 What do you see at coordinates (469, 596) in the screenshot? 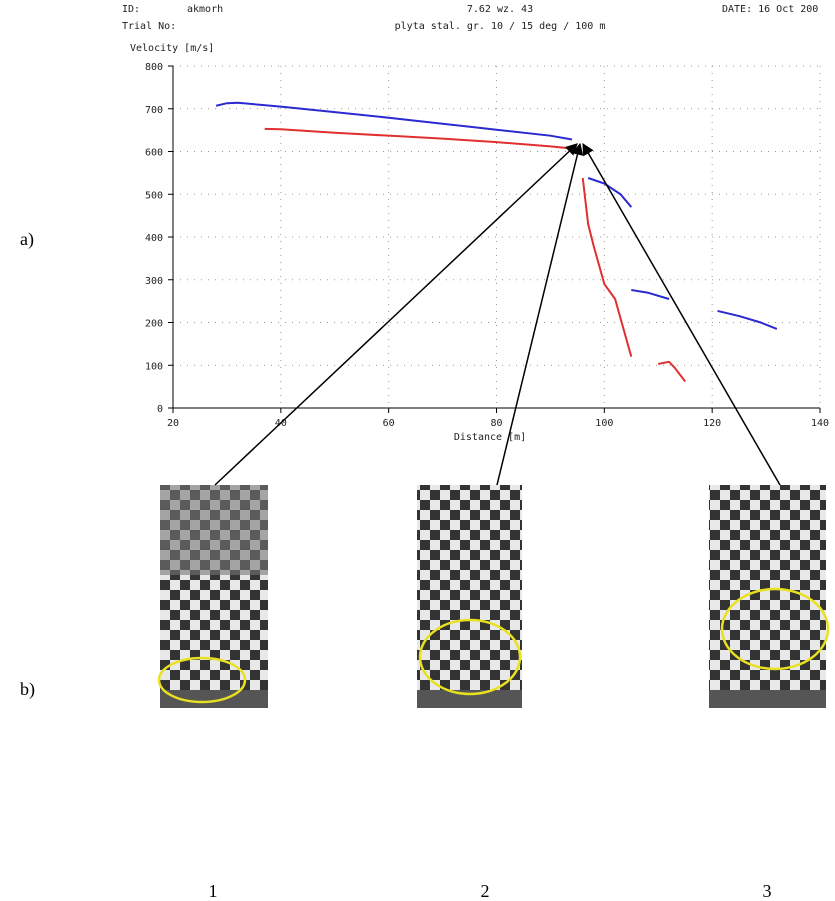
I see `photo` at bounding box center [469, 596].